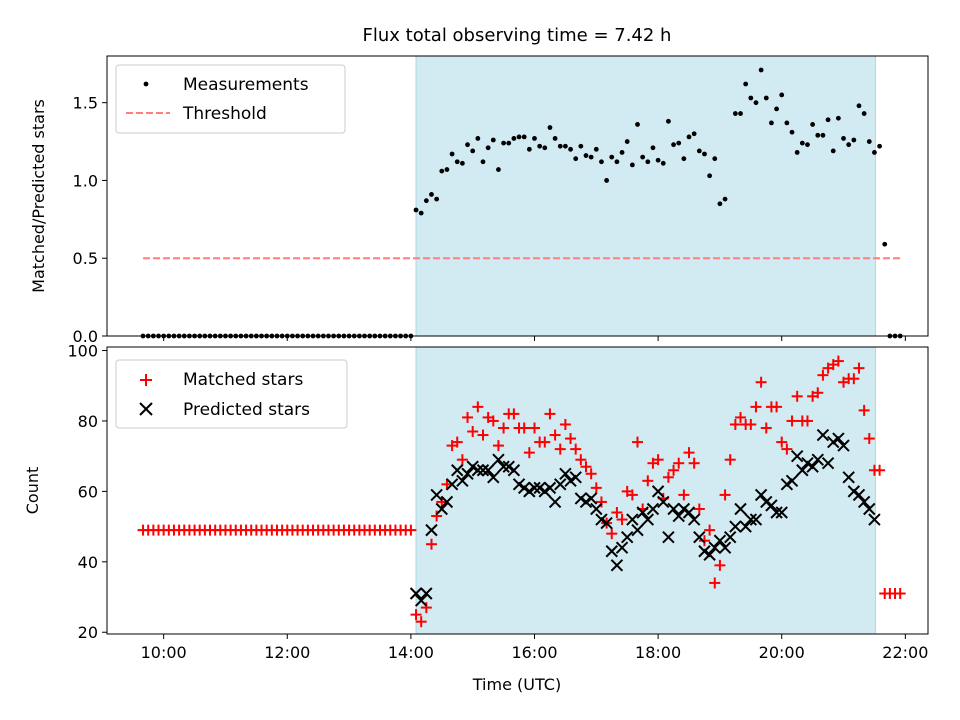 The width and height of the screenshot is (960, 720). Describe the element at coordinates (82, 351) in the screenshot. I see `y-tick-label: 100` at that location.